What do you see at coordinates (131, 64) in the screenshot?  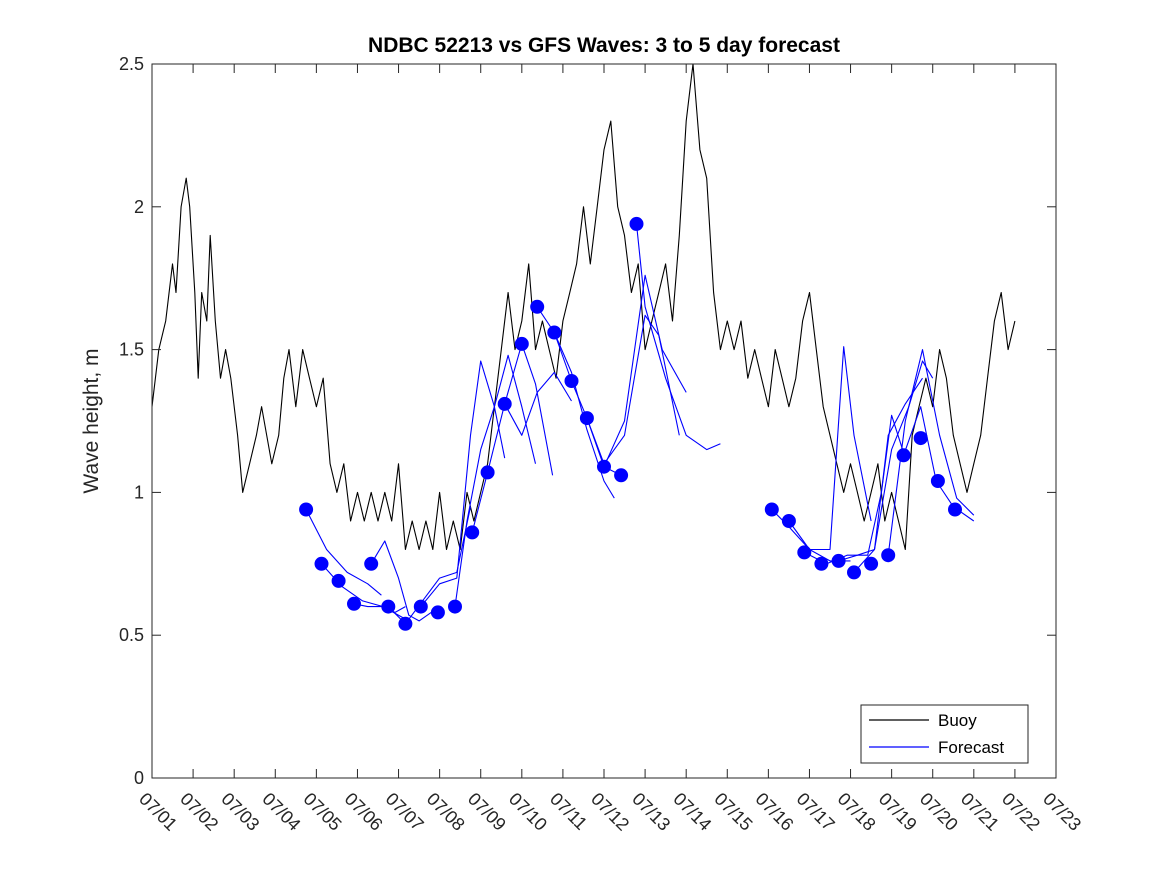 I see `y-tick-label-5: 2.5` at bounding box center [131, 64].